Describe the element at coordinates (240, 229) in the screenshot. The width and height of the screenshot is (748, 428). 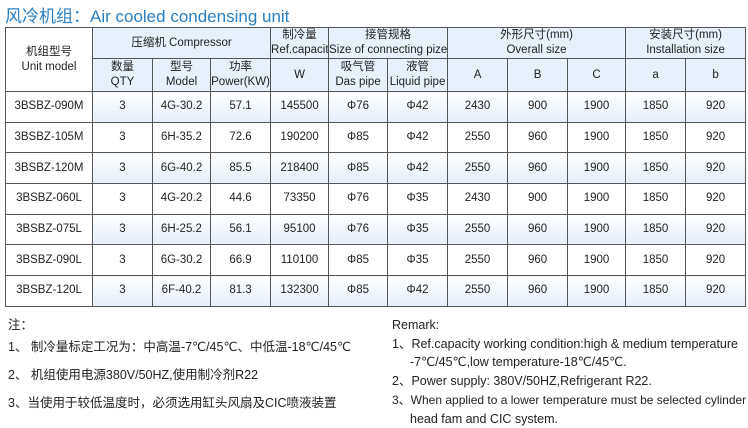
I see `table-cell: 56.1` at that location.